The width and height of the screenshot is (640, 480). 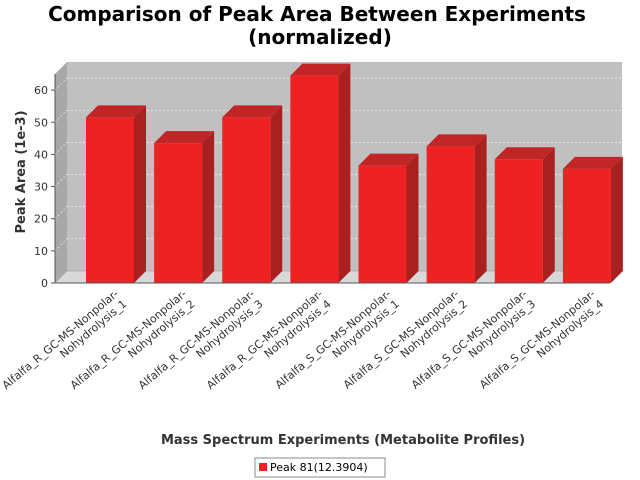 I want to click on x-category-label: Alfalfa_S_GC-MS-Nonpolar-Nohydrolysis_3, so click(x=473, y=339).